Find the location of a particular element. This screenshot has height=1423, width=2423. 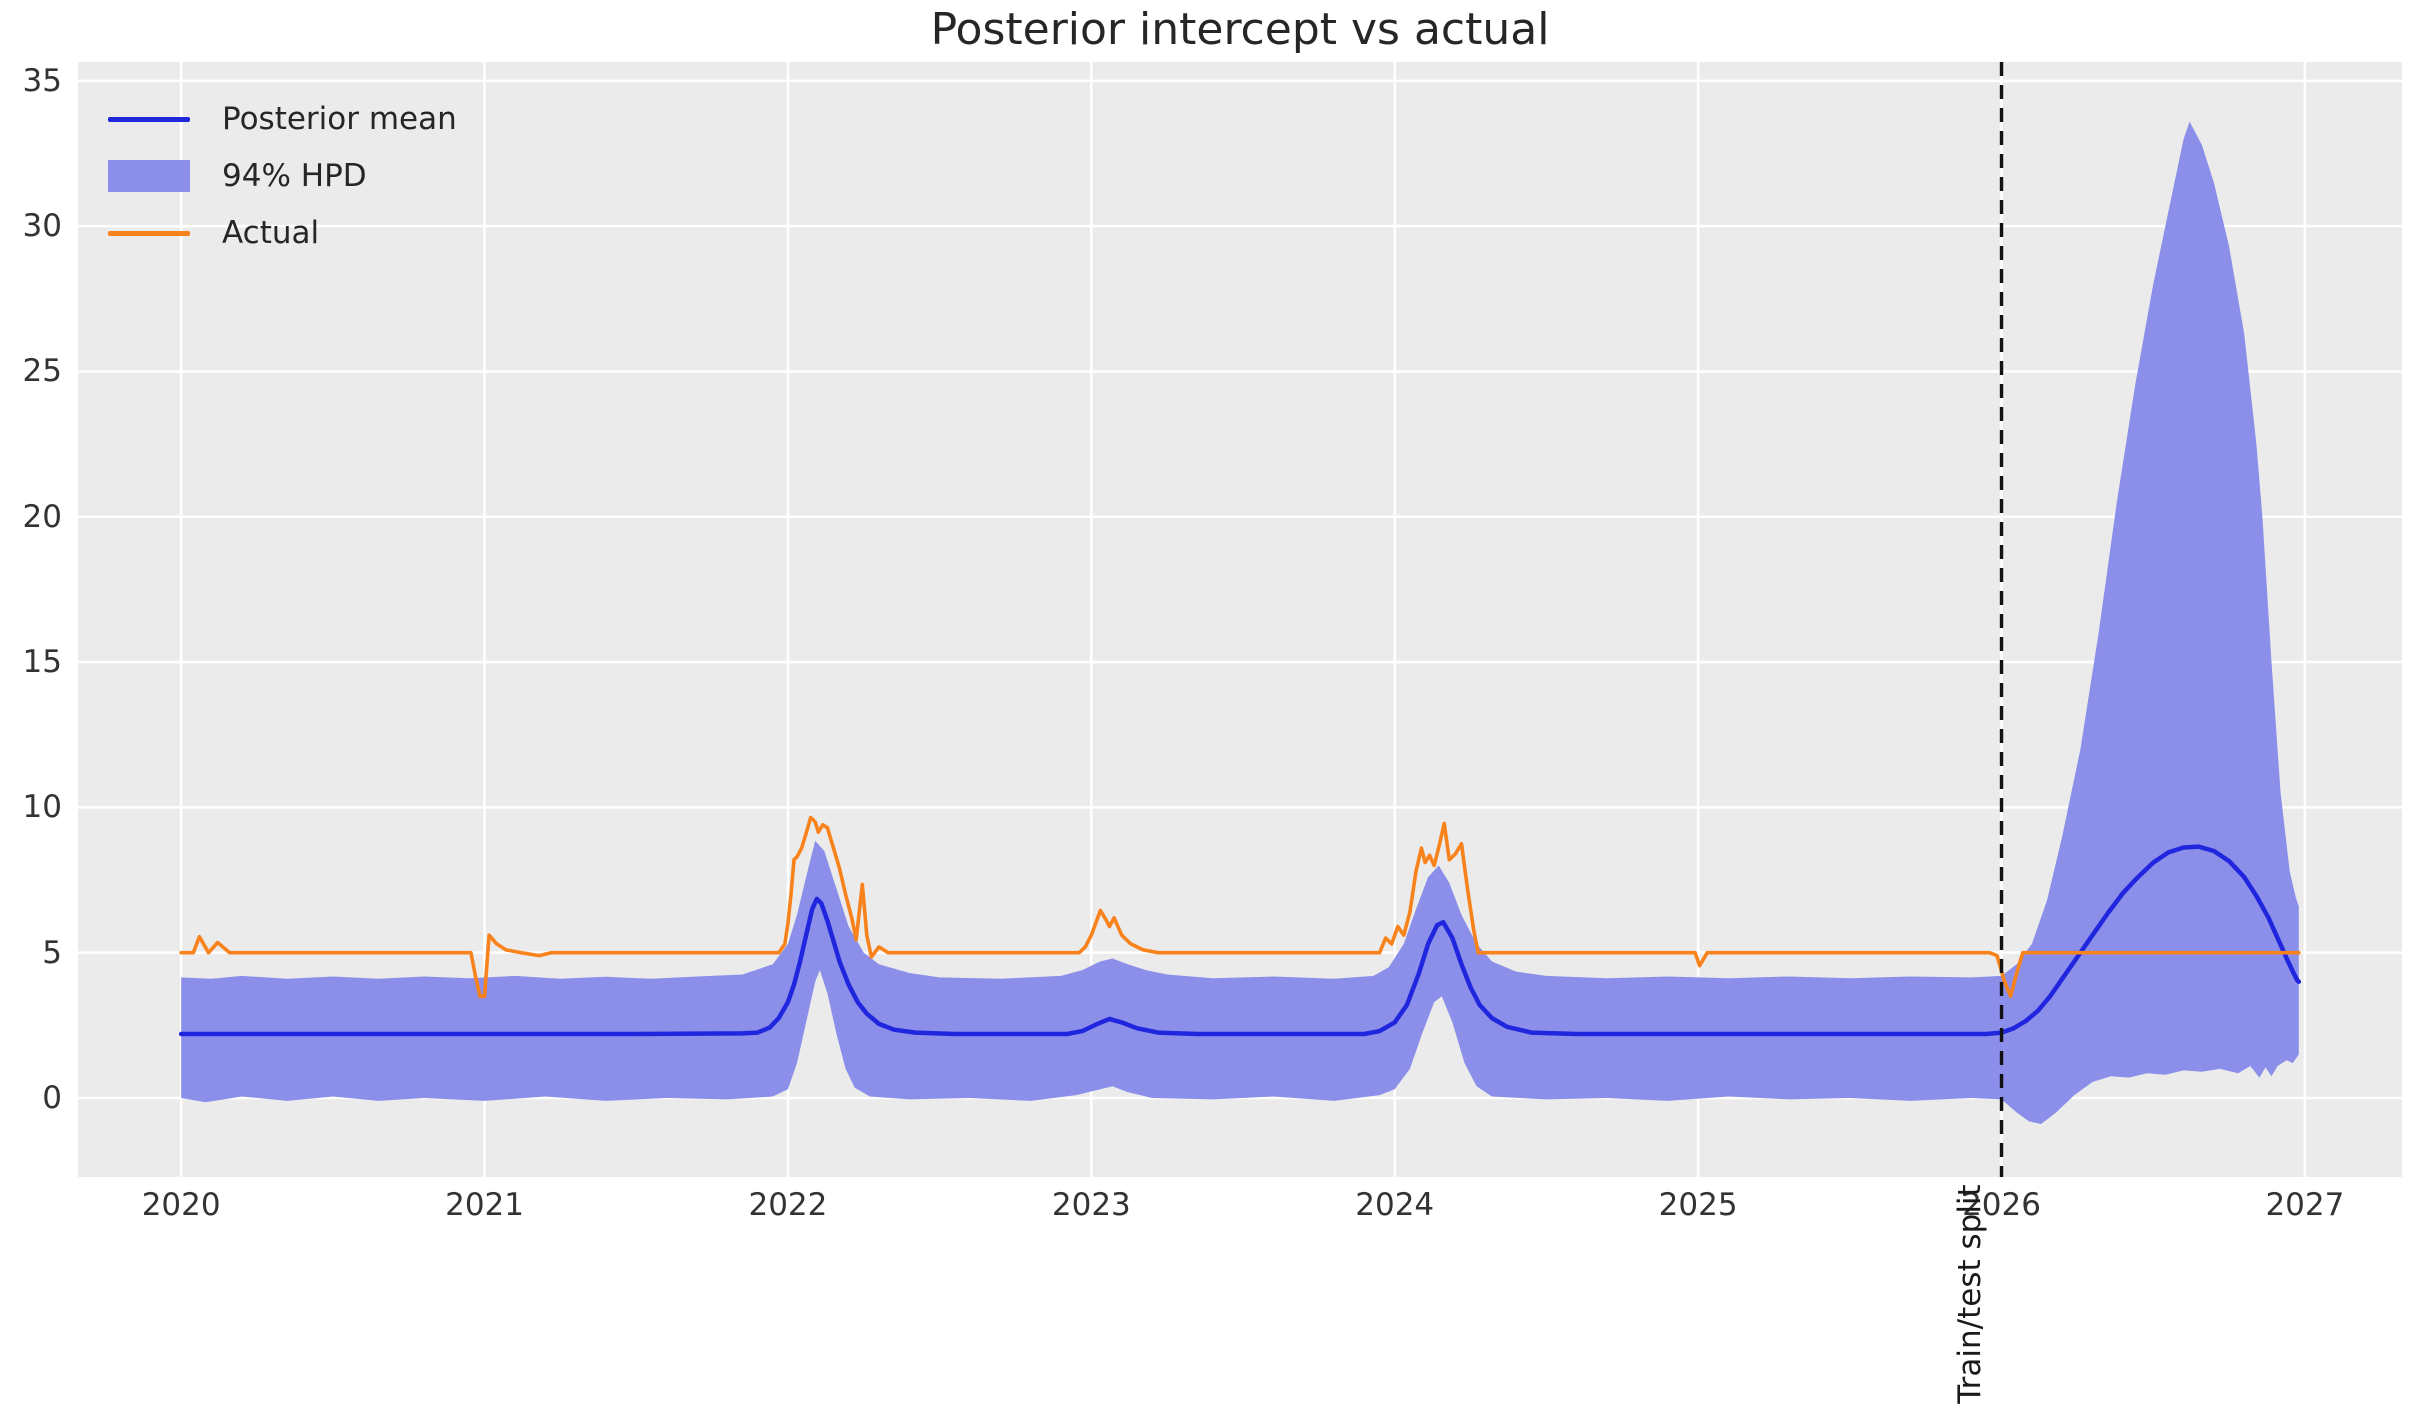

y-tick-label: 5 is located at coordinates (52, 952).